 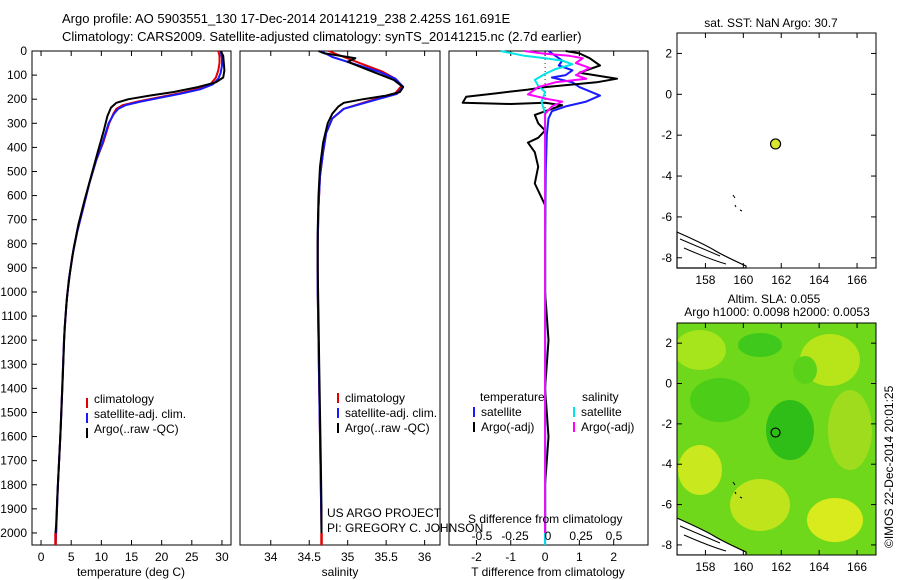 What do you see at coordinates (13, 437) in the screenshot?
I see `y-tick-label: 1600` at bounding box center [13, 437].